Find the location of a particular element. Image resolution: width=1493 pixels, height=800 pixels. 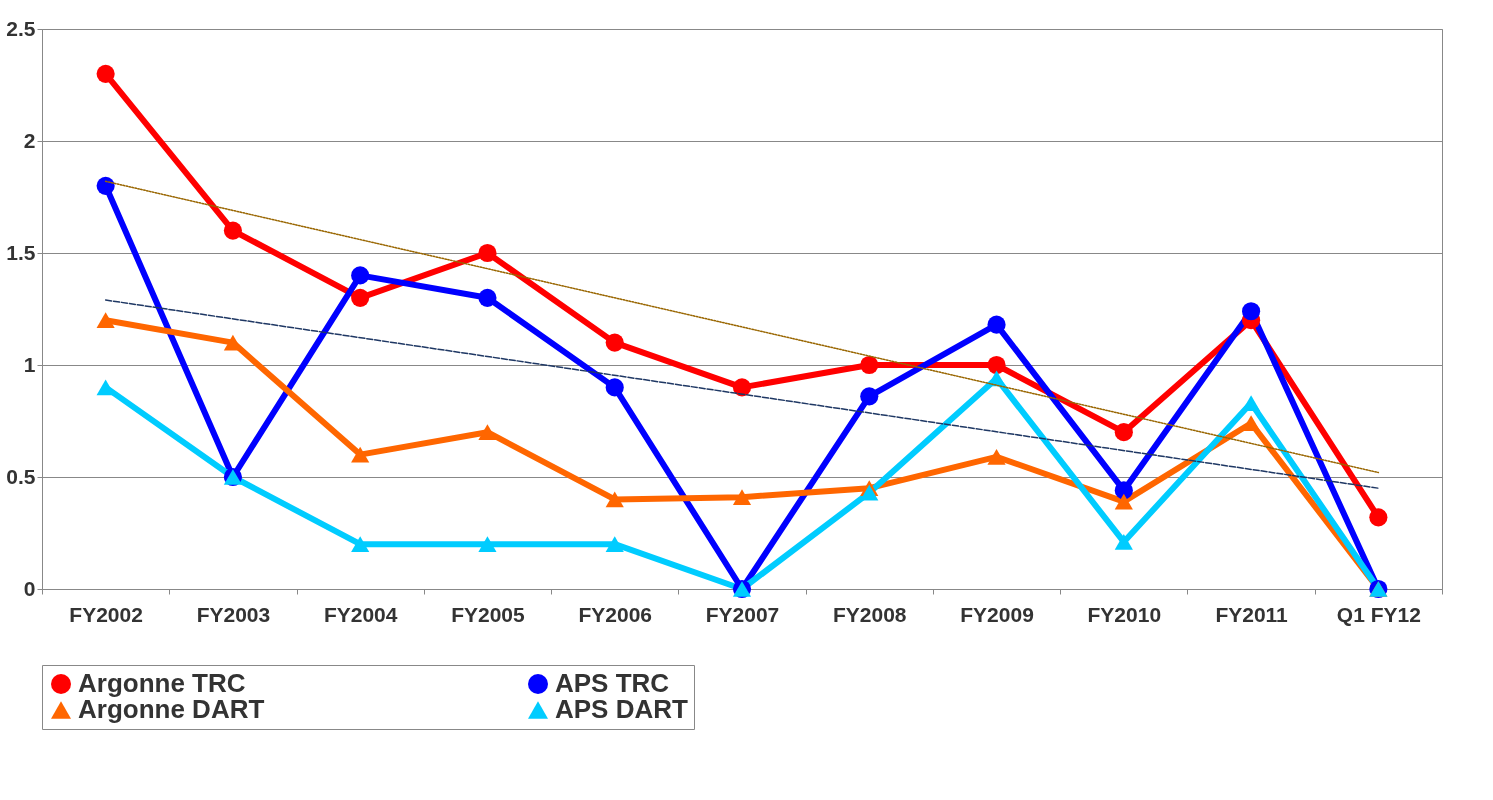

y-tick-label: 0 is located at coordinates (29, 588).